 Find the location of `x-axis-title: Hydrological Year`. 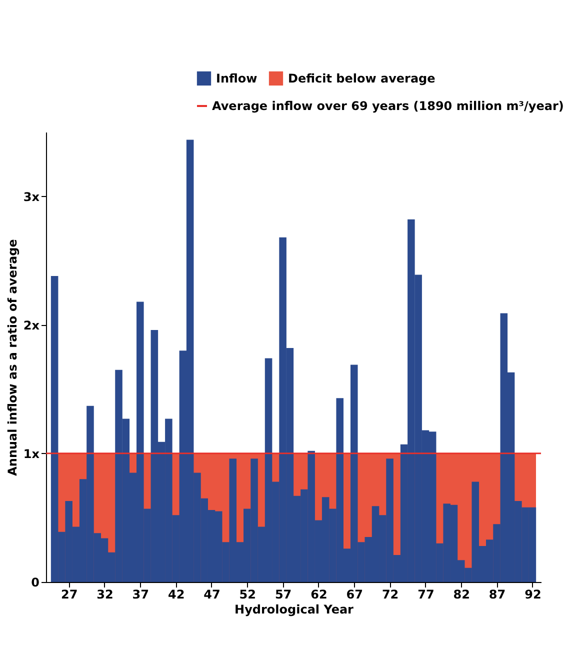

x-axis-title: Hydrological Year is located at coordinates (294, 609).